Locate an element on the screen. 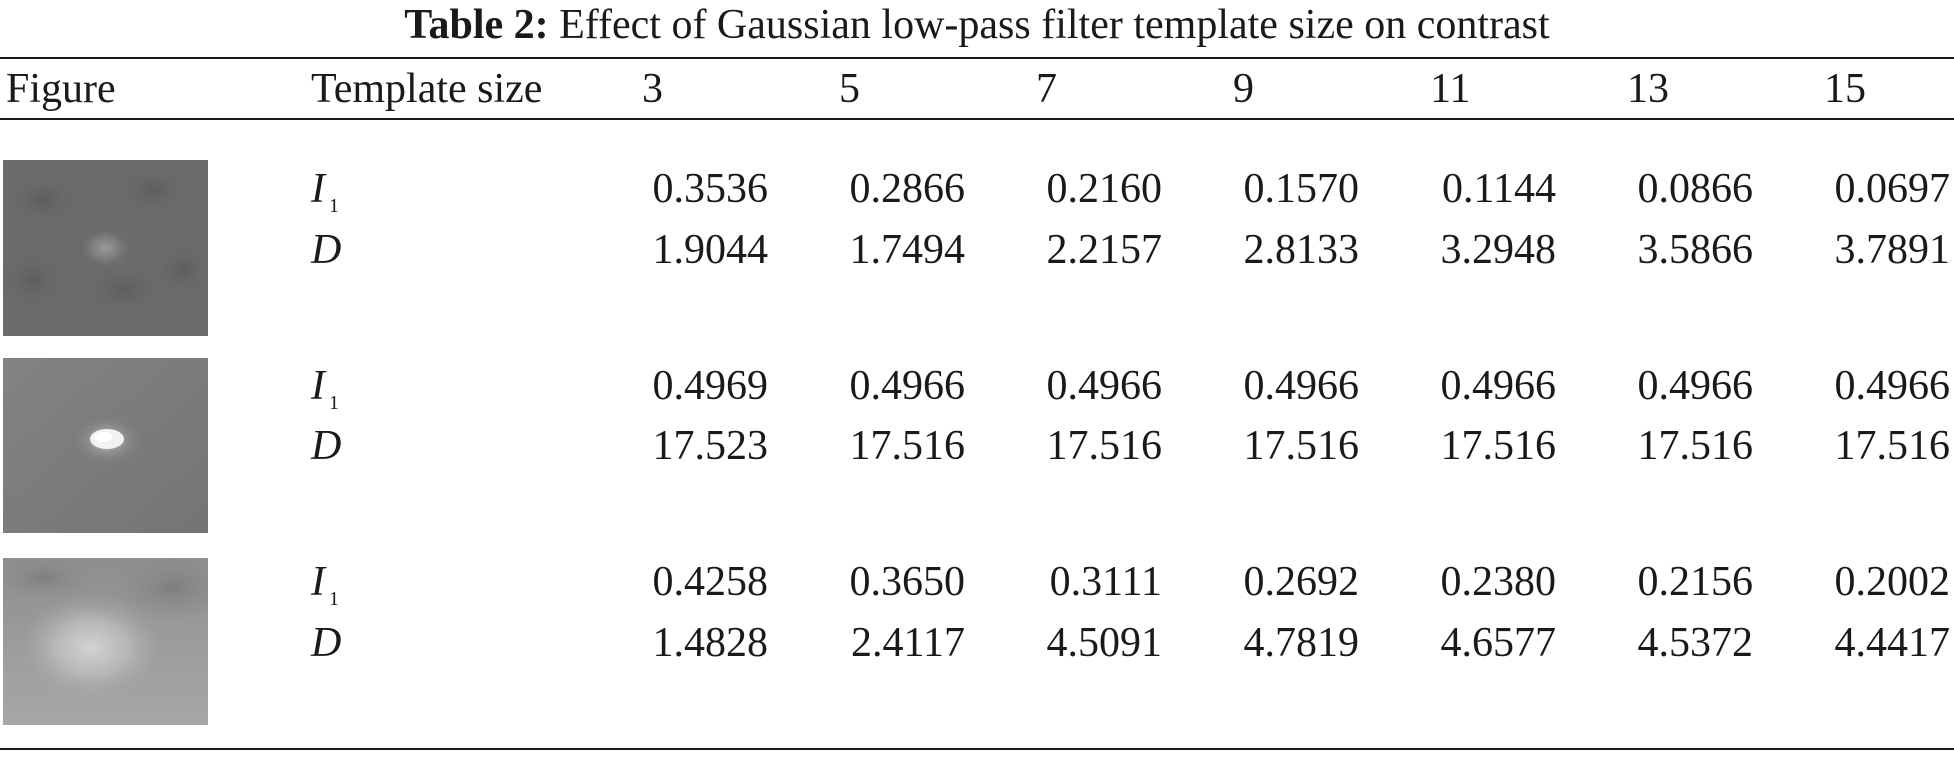  row3-i1-size9: 0.2692 is located at coordinates (1301, 582).